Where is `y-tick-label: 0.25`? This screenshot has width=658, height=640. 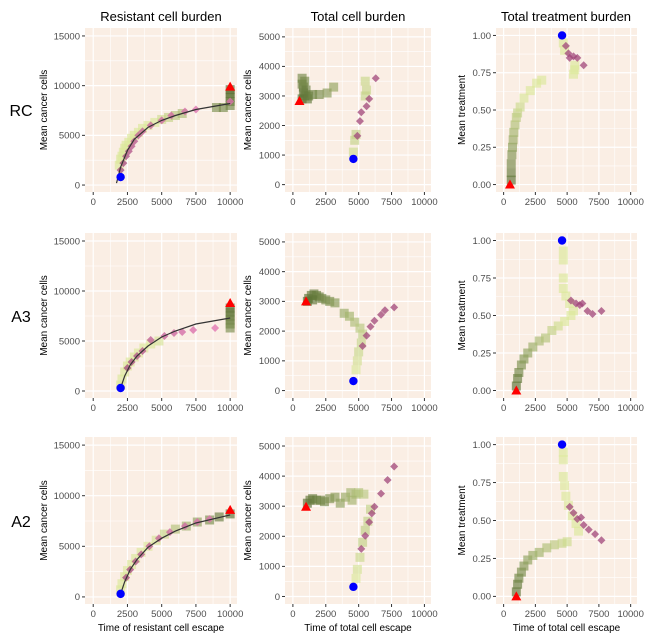
y-tick-label: 0.25 is located at coordinates (482, 148).